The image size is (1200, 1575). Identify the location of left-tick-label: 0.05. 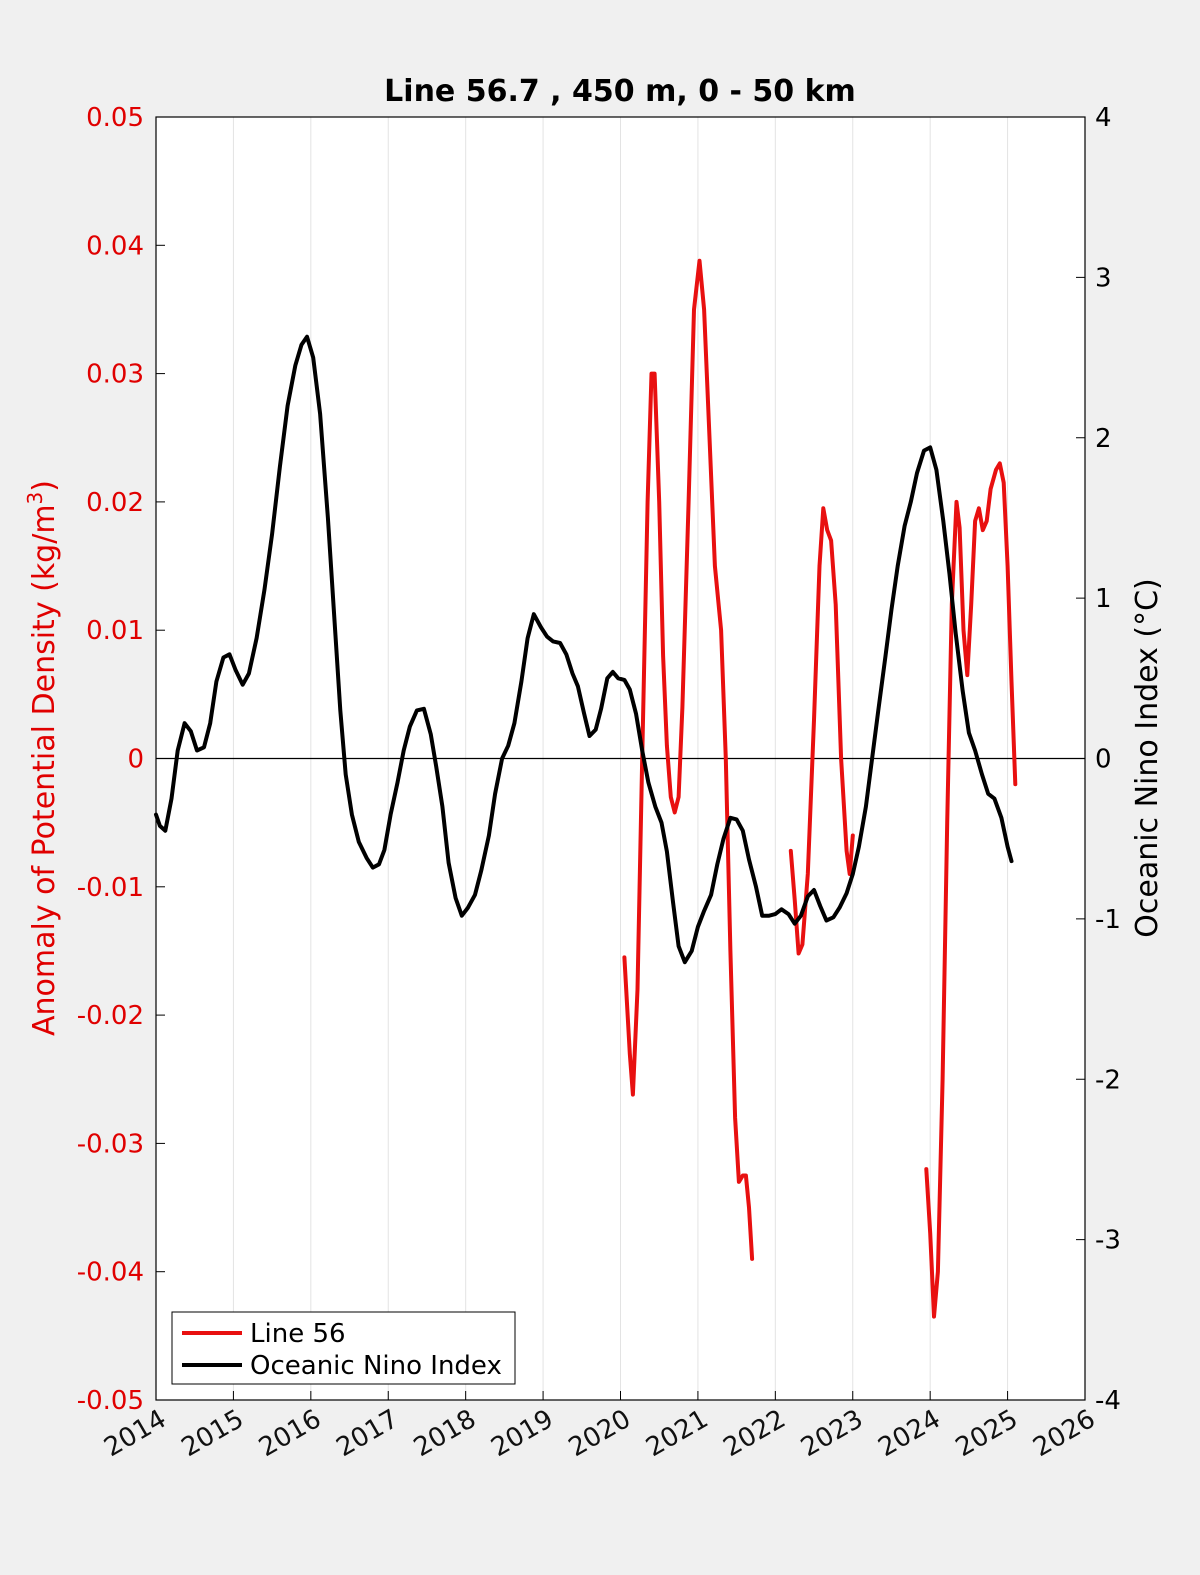
(115, 118).